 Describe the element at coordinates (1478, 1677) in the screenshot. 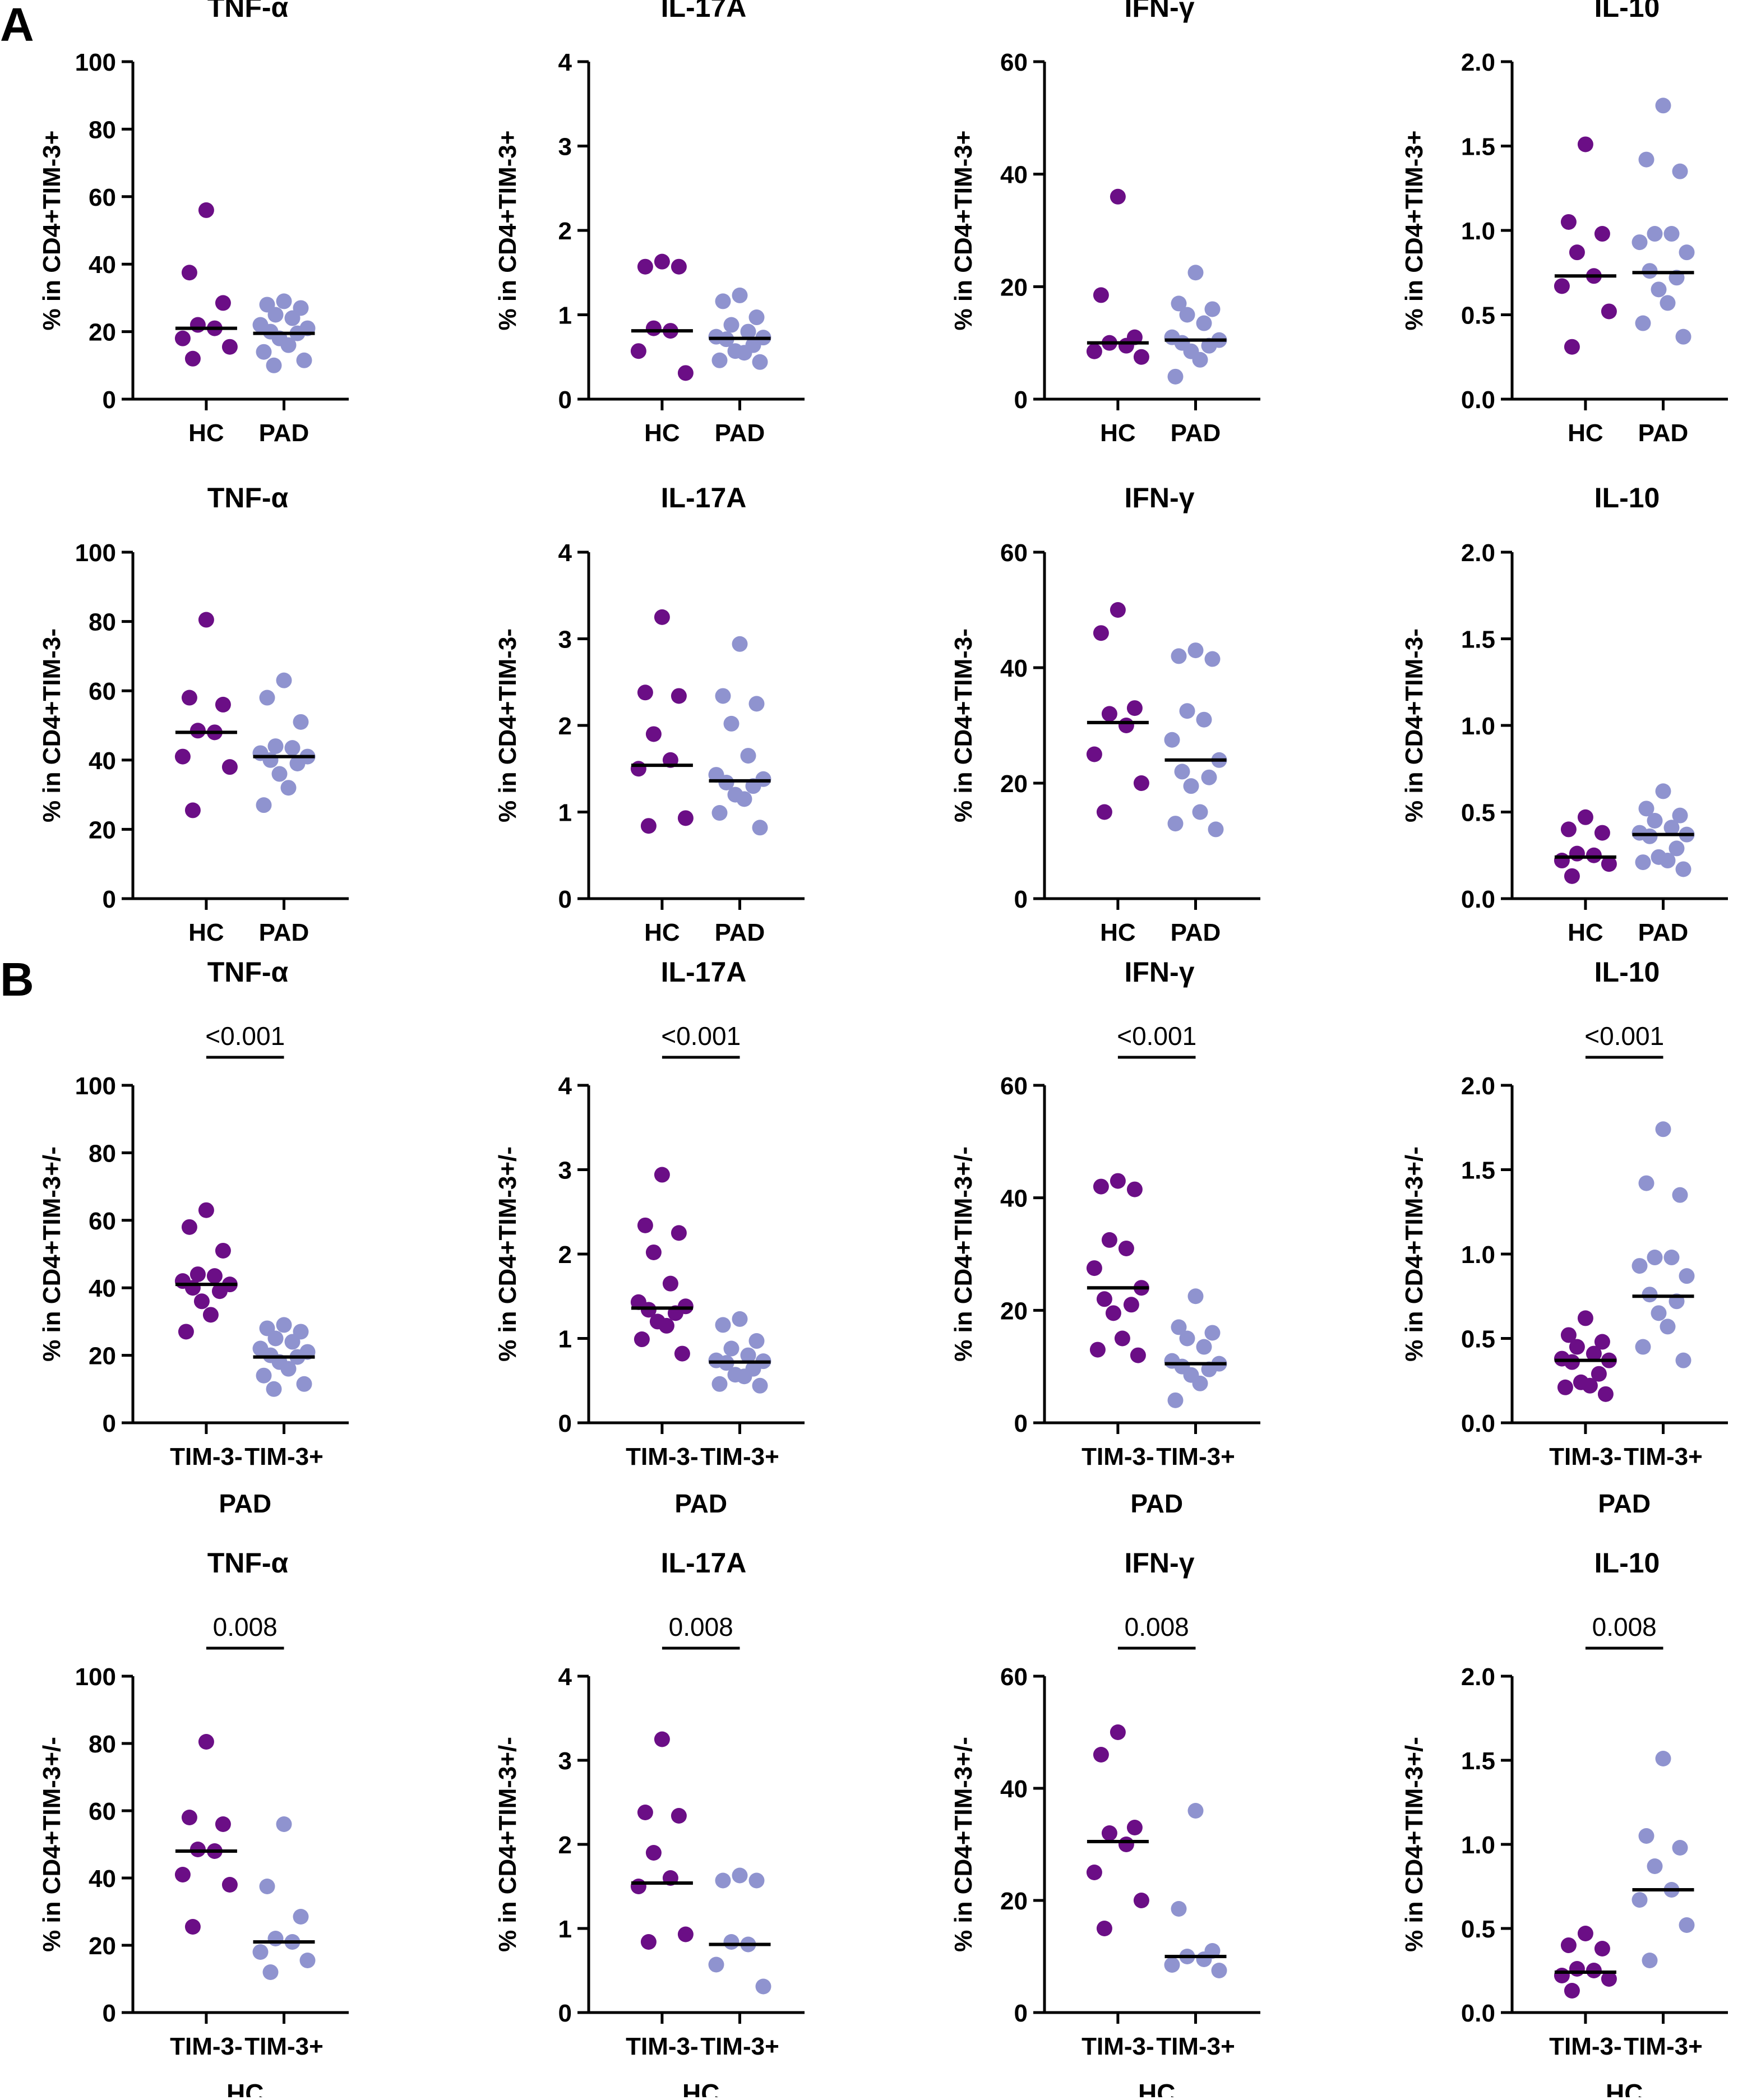

I see `y-tick-label: 2.0` at that location.